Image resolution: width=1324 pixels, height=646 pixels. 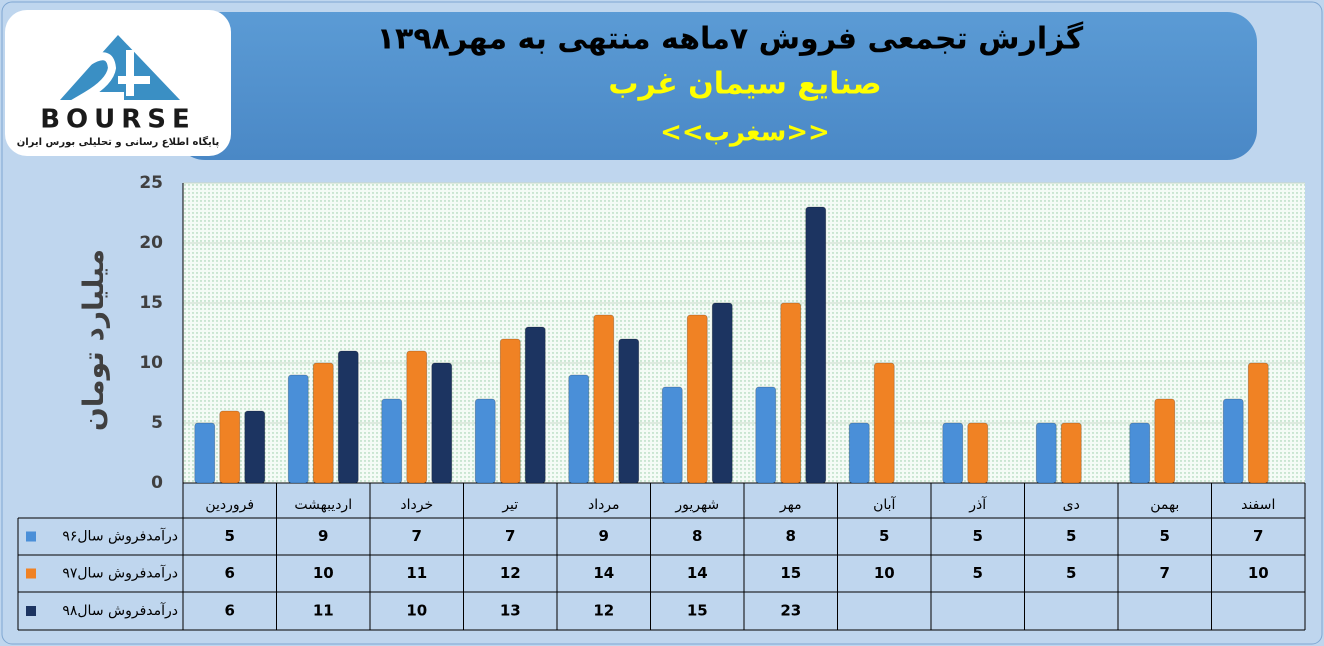 What do you see at coordinates (416, 505) in the screenshot?
I see `x-tick-label: خرداد` at bounding box center [416, 505].